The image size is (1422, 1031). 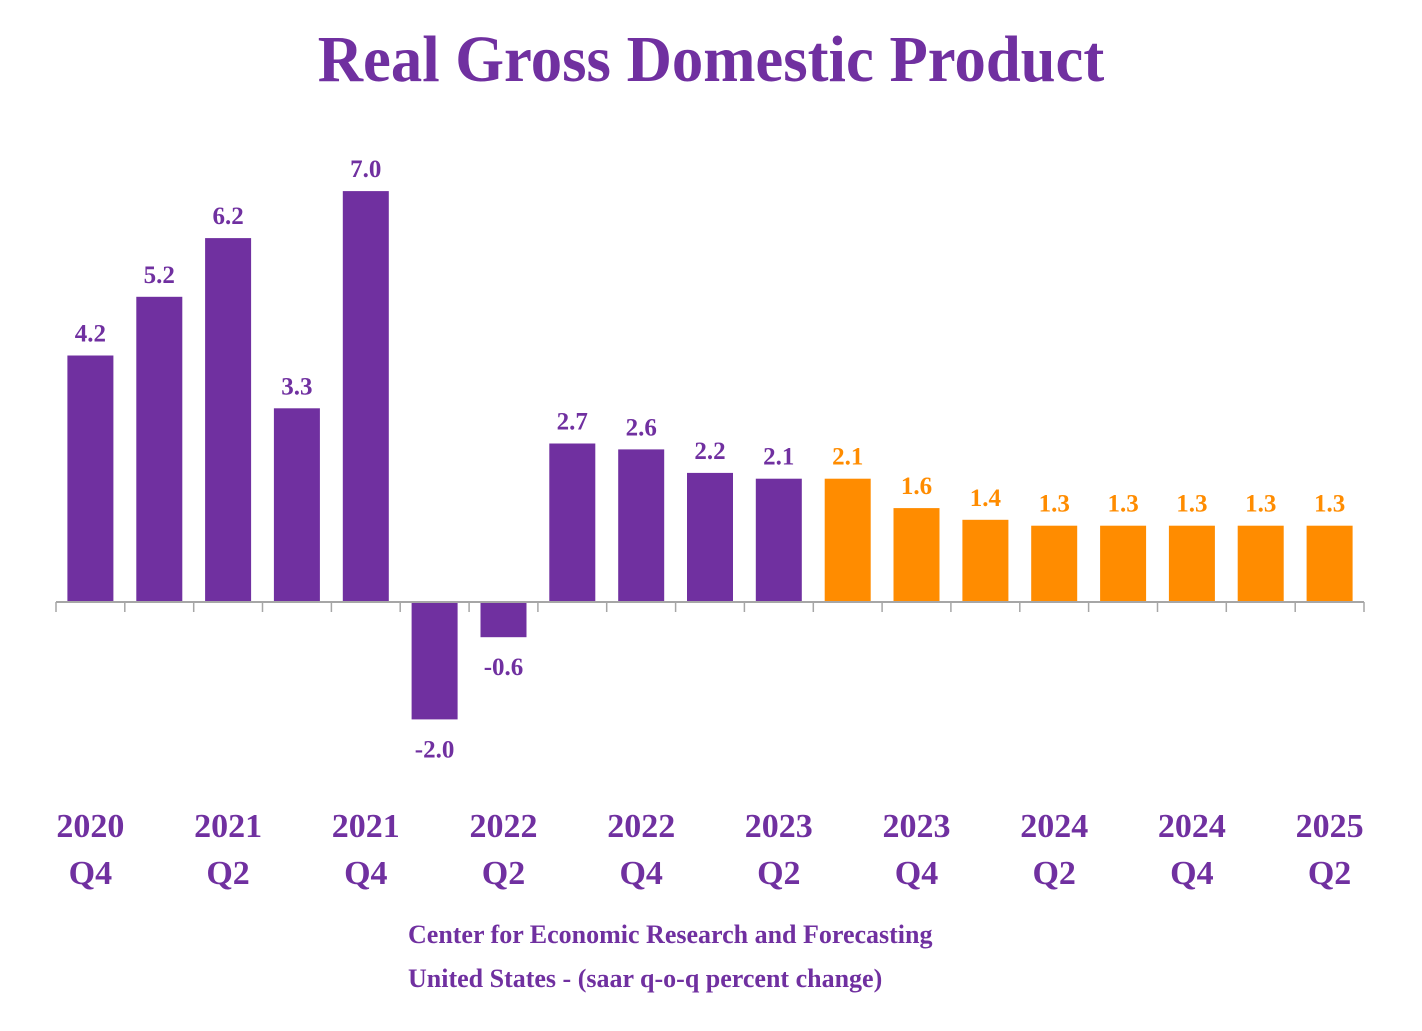 I want to click on chart-title: Real Gross Domestic Product, so click(x=711, y=59).